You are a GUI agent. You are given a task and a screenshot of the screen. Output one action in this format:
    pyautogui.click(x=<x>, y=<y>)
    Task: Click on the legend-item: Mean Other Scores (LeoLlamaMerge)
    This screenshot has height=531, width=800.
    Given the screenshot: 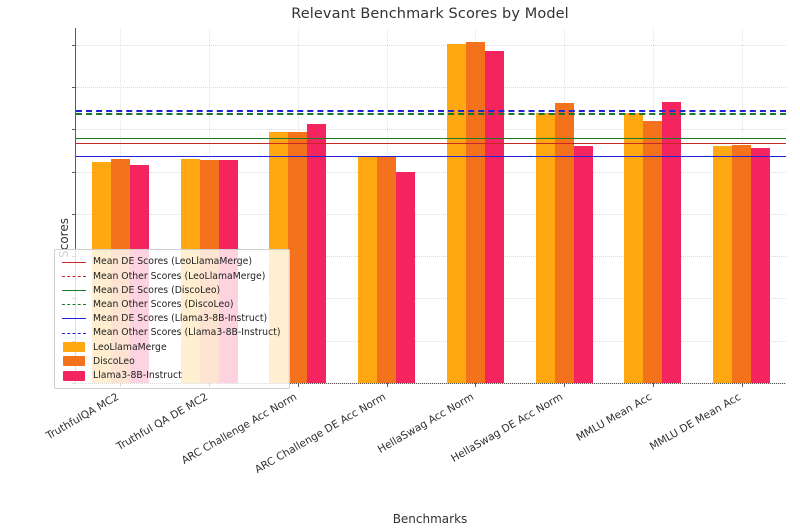 What is the action you would take?
    pyautogui.click(x=171, y=276)
    